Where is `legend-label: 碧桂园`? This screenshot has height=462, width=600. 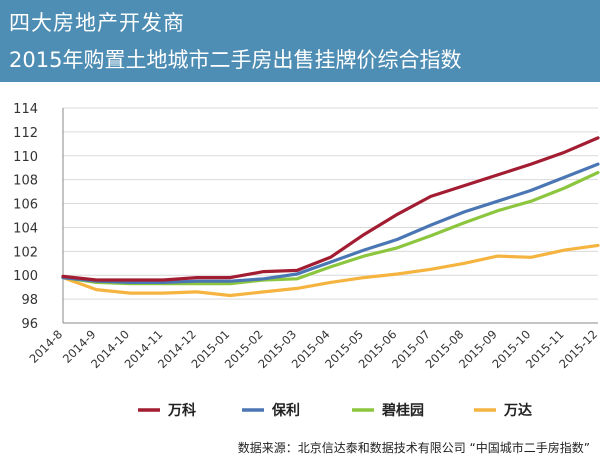 legend-label: 碧桂园 is located at coordinates (402, 410).